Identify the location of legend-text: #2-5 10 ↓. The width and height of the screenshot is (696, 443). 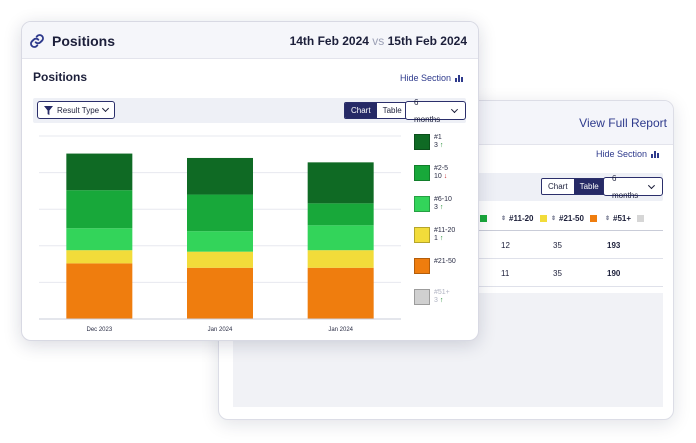
(441, 173).